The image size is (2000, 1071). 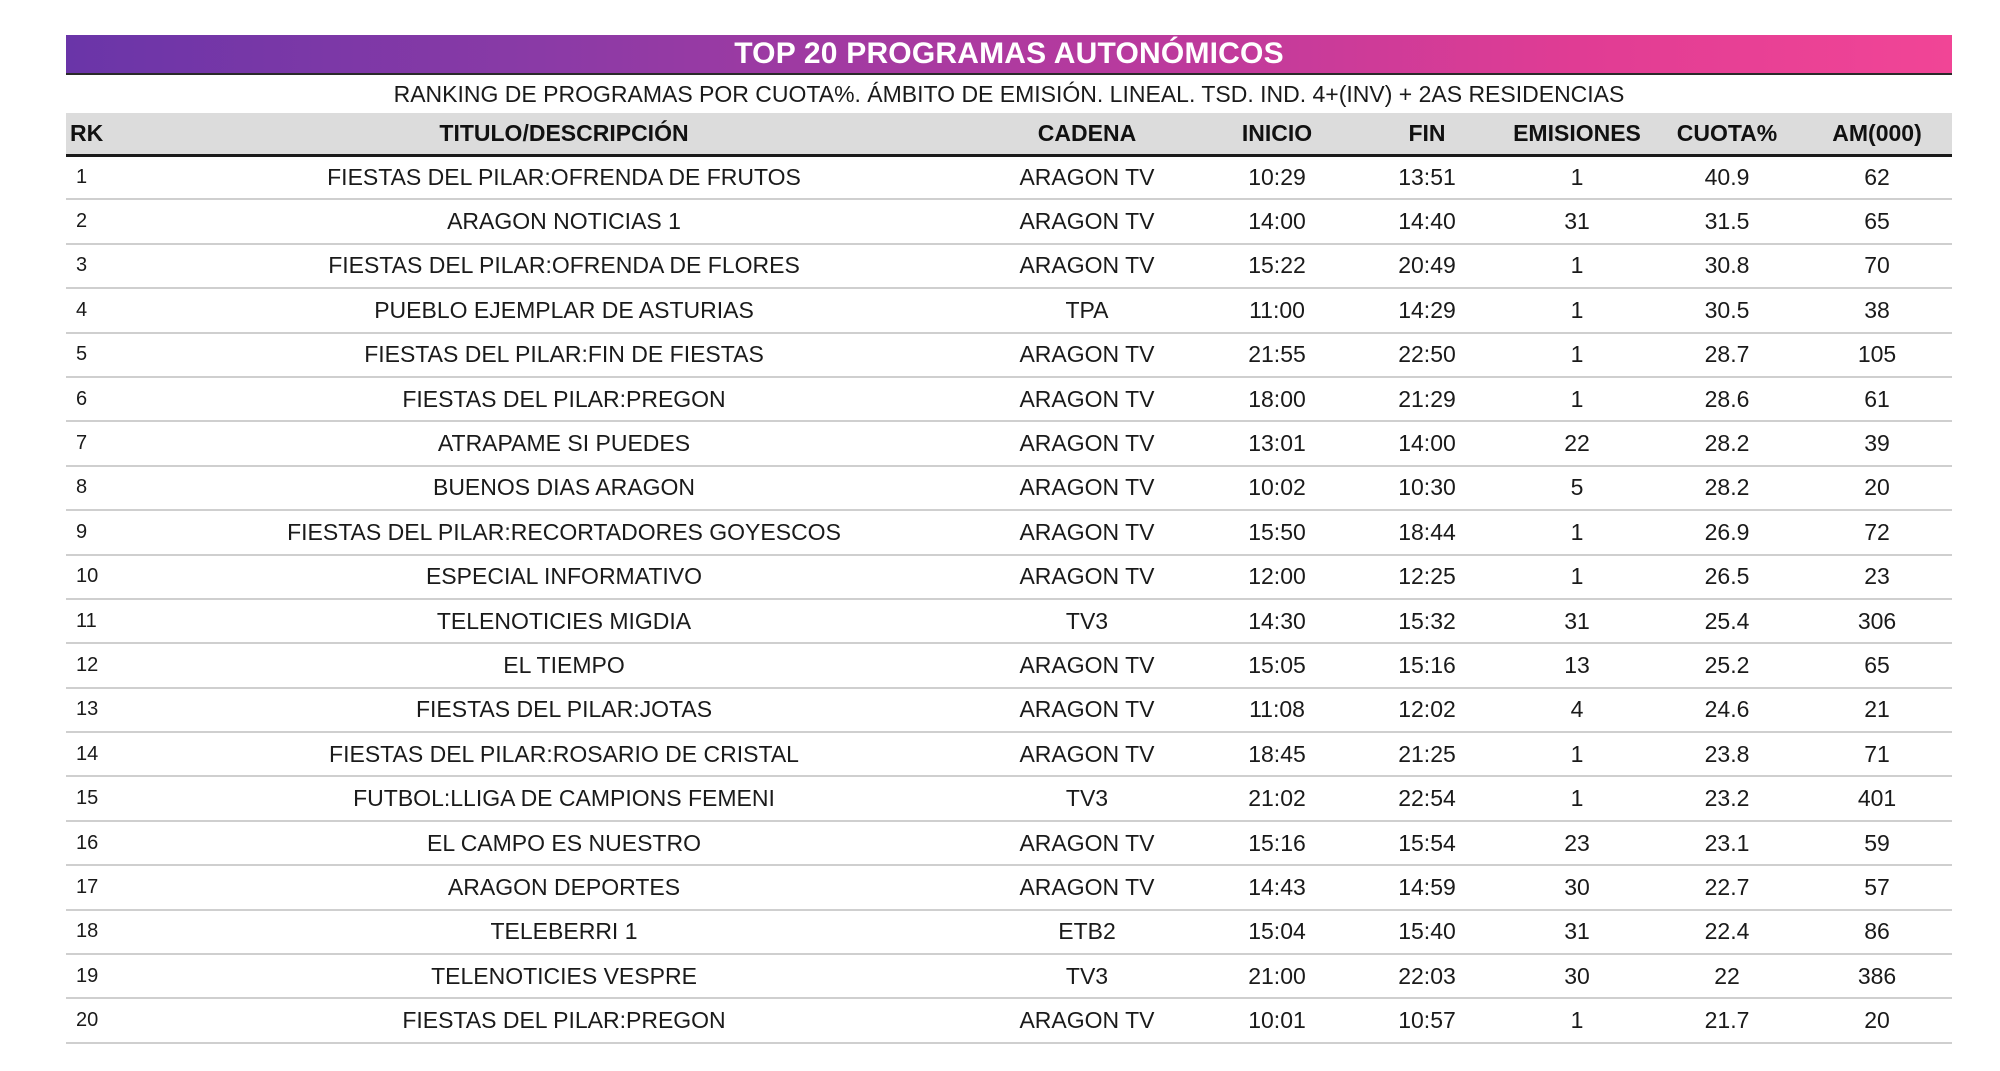 I want to click on column-header-fin: FIN, so click(x=1427, y=135).